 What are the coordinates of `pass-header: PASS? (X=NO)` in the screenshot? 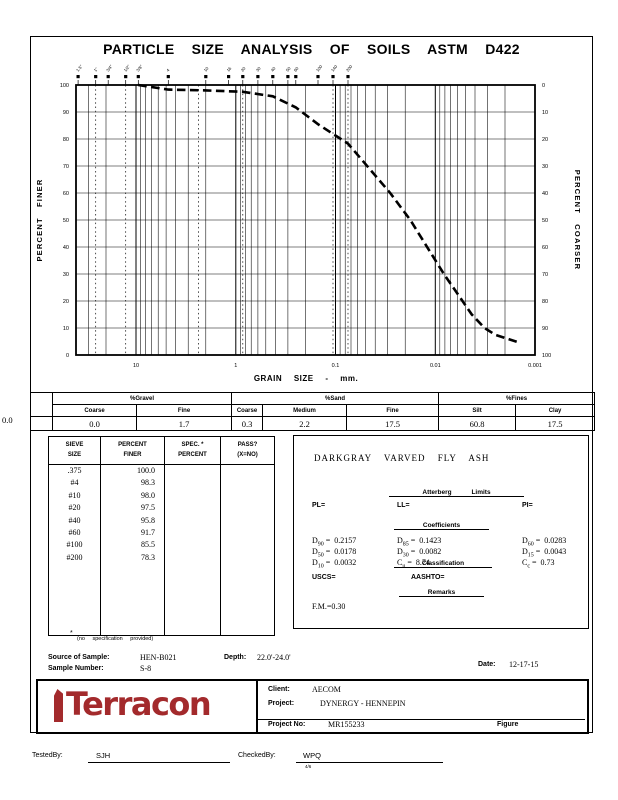 It's located at (247, 451).